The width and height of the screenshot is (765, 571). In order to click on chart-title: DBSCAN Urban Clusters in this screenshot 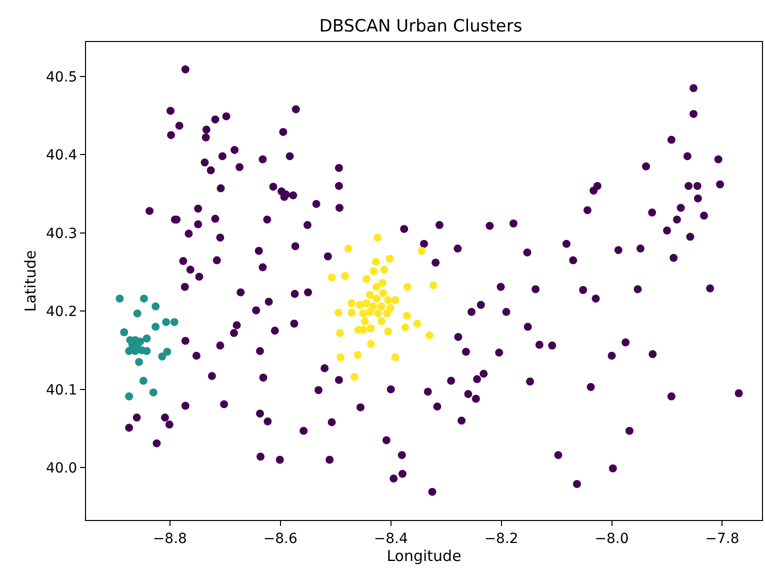, I will do `click(420, 26)`.